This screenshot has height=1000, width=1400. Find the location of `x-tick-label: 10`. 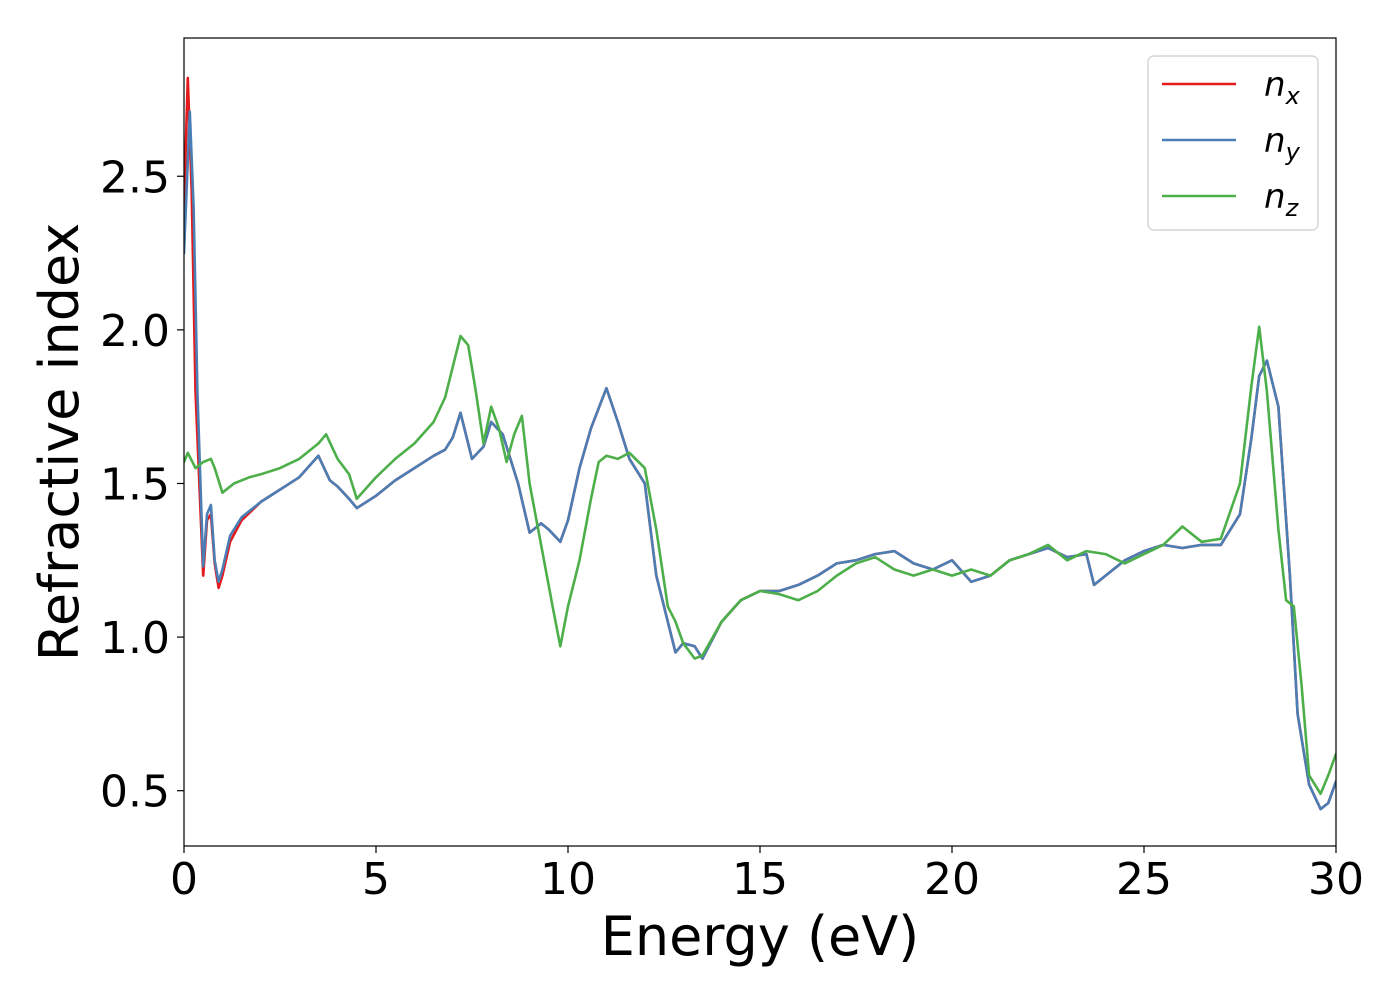

x-tick-label: 10 is located at coordinates (568, 879).